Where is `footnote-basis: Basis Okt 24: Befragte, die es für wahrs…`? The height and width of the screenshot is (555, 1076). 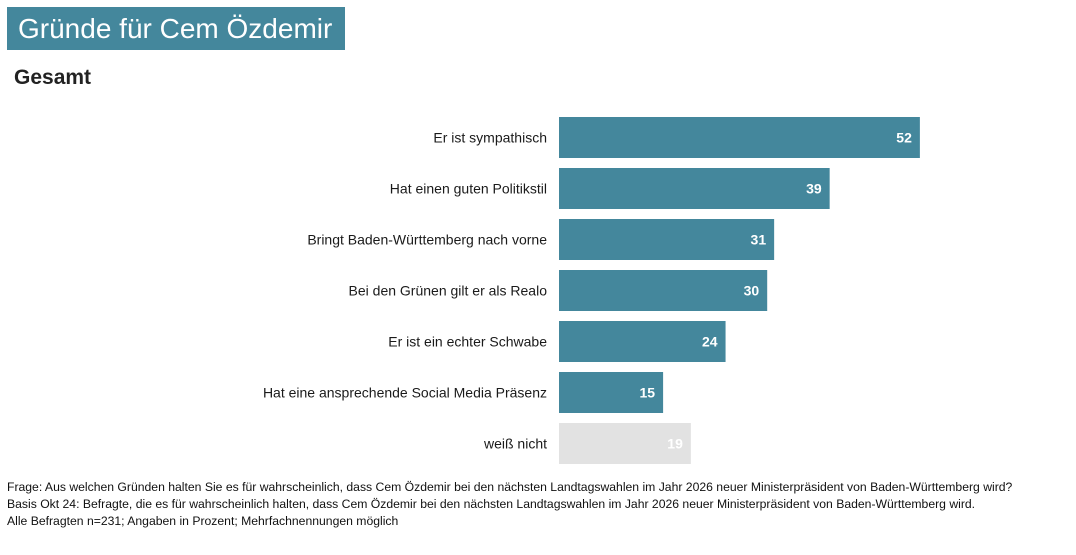 footnote-basis: Basis Okt 24: Befragte, die es für wahrs… is located at coordinates (491, 504).